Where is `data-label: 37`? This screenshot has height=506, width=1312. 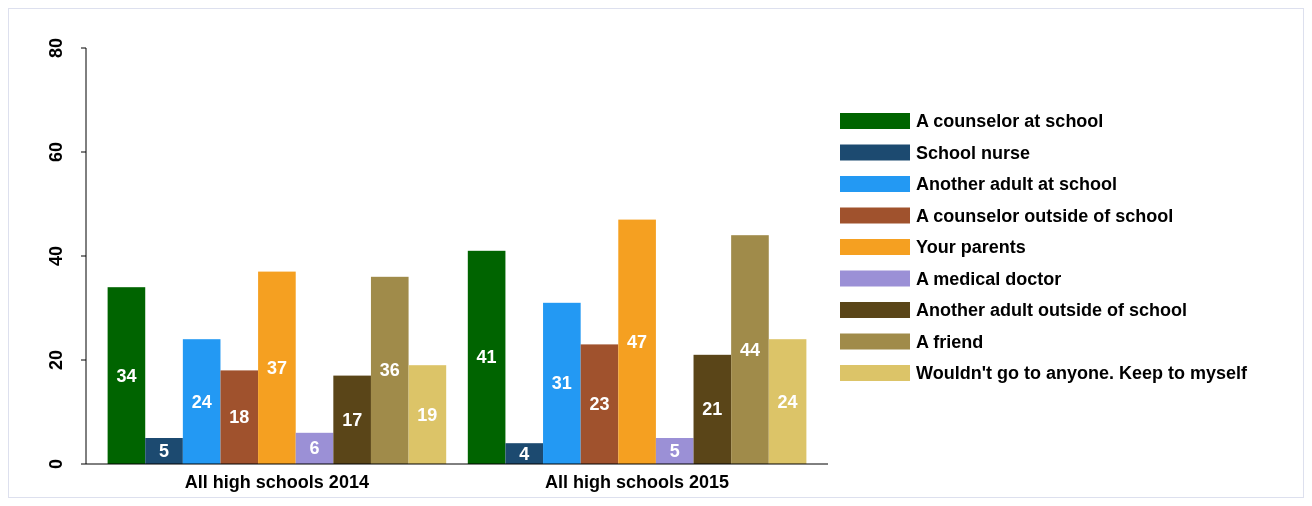
data-label: 37 is located at coordinates (276, 367).